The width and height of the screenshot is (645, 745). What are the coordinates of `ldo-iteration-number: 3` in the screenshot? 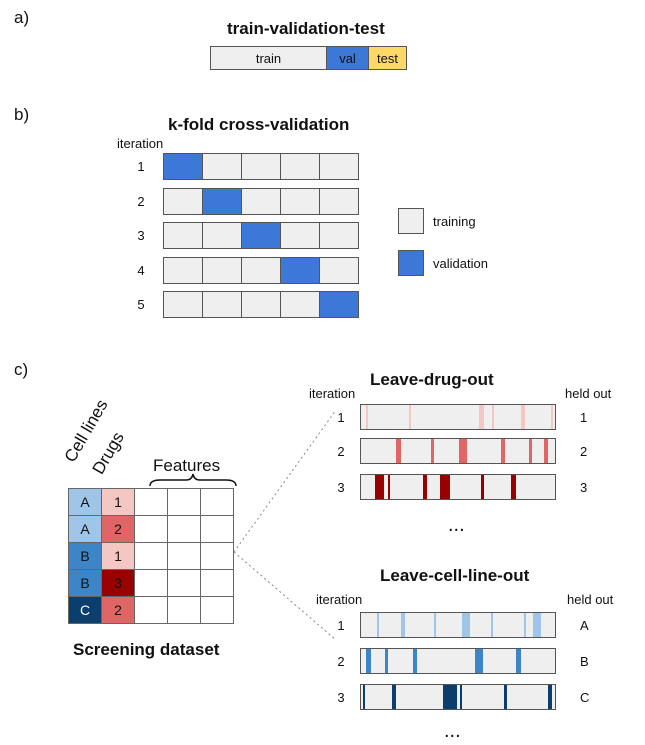 It's located at (341, 487).